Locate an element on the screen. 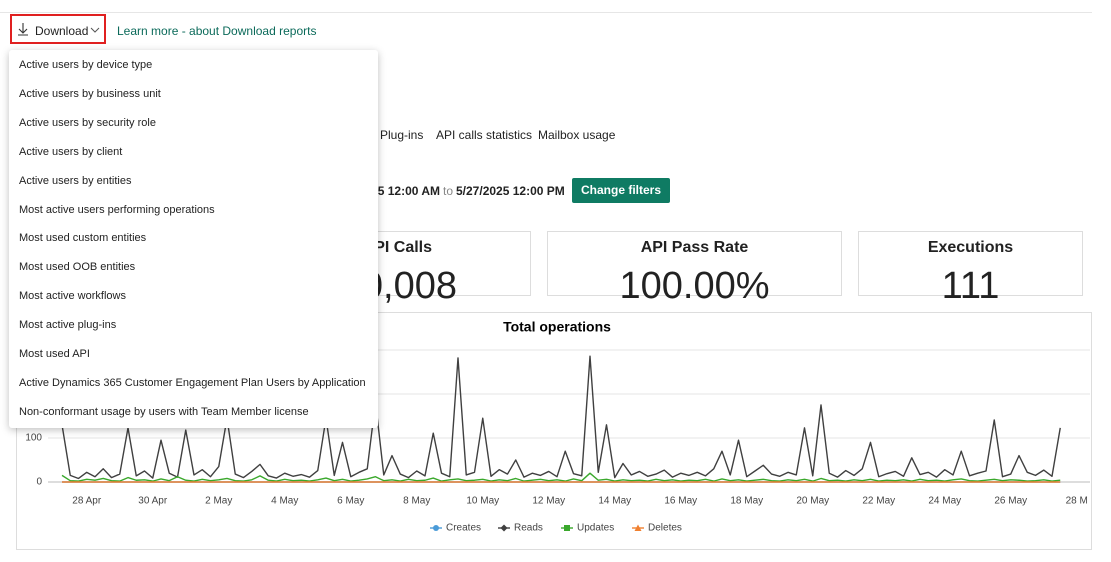 The width and height of the screenshot is (1111, 562). download-button: Download is located at coordinates (58, 29).